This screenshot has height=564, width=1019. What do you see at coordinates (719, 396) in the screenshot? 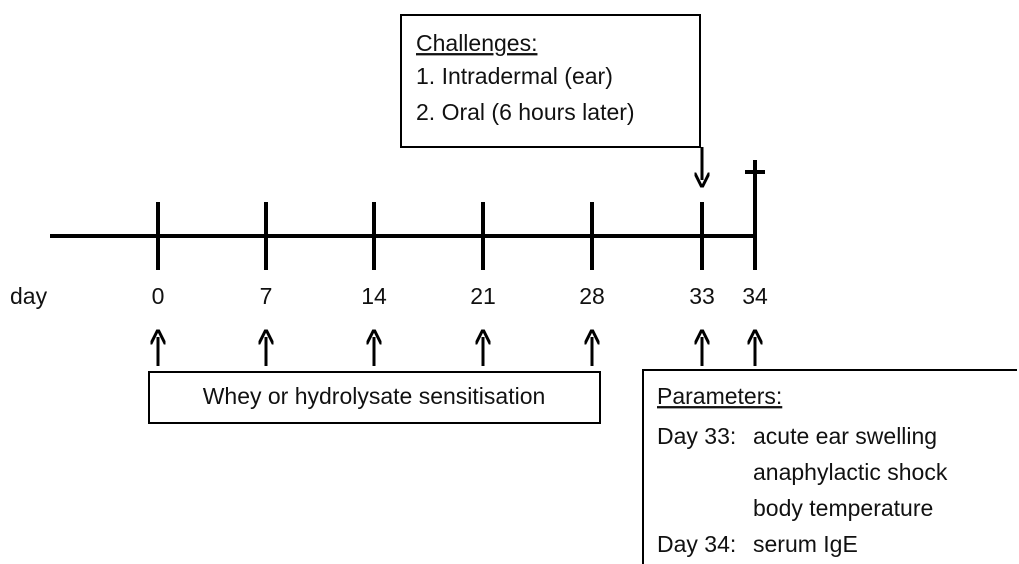
I see `parameters-title: Parameters:` at bounding box center [719, 396].